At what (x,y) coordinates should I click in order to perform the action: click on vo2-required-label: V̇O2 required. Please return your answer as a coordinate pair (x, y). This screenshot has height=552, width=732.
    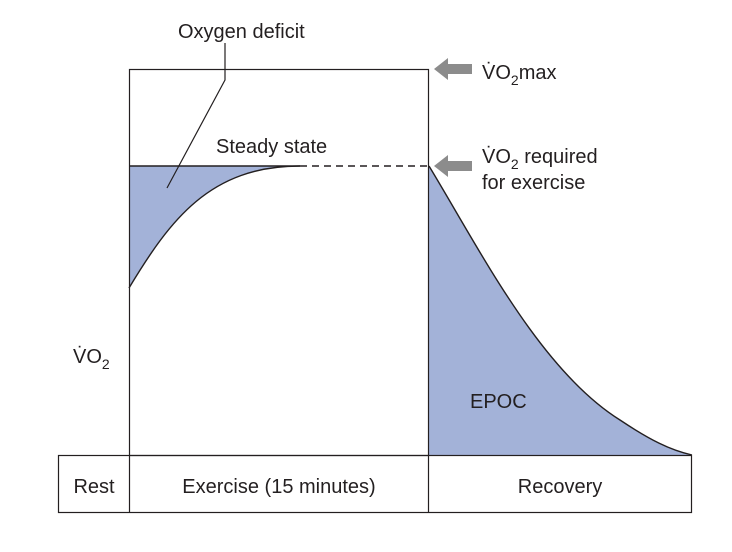
    Looking at the image, I should click on (540, 159).